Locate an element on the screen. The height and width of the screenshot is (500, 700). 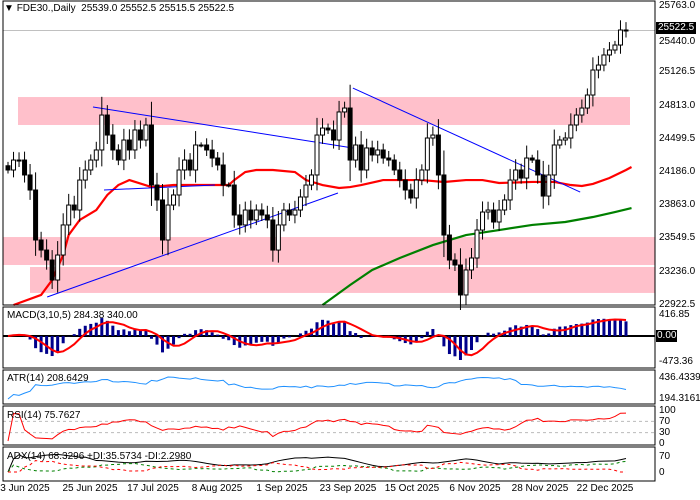
triangle-down-icon: ▼ is located at coordinates (9, 8).